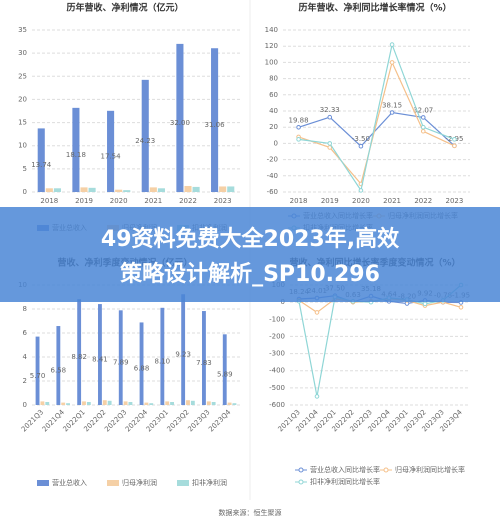 Image resolution: width=500 pixels, height=528 pixels. What do you see at coordinates (277, 319) in the screenshot?
I see `y-tick-label: -100` at bounding box center [277, 319].